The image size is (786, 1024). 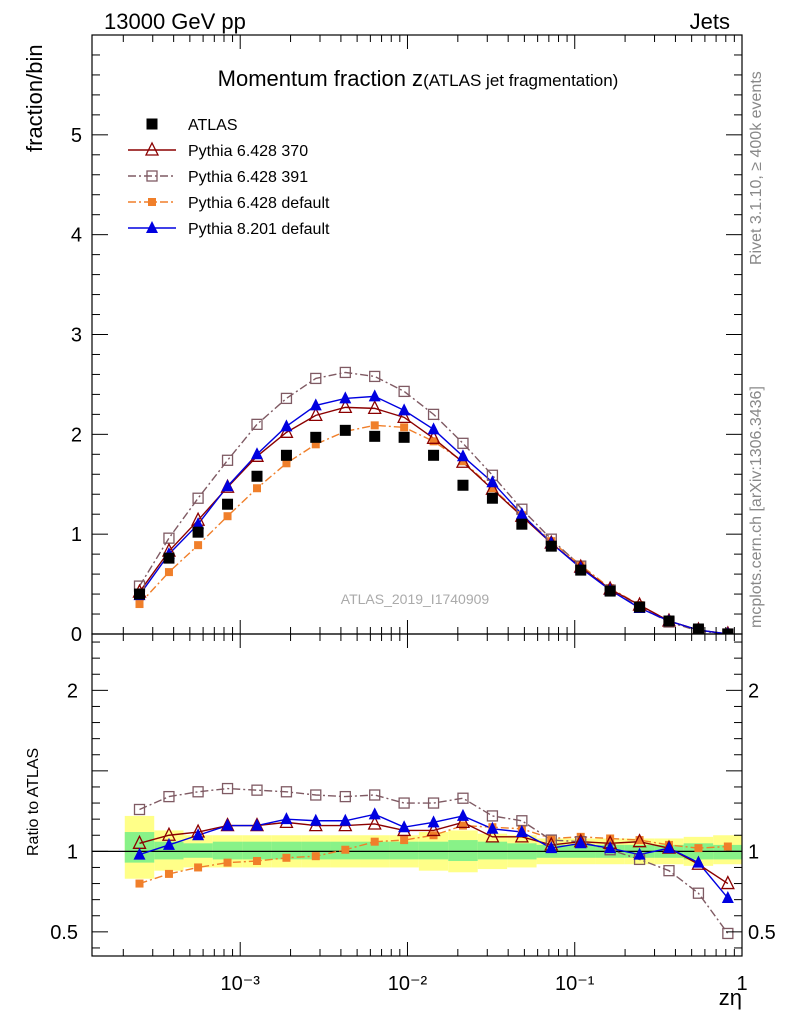 I want to click on header-right: Jets, so click(x=710, y=21).